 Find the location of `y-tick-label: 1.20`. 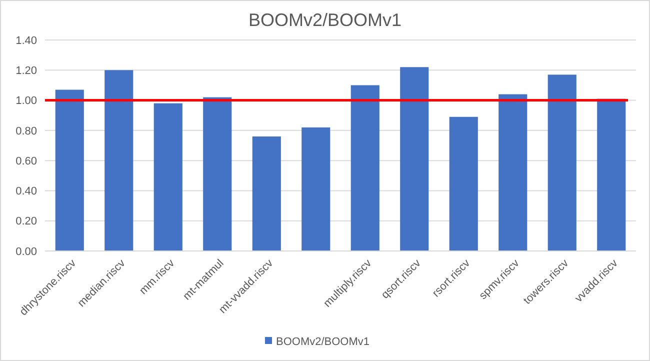

y-tick-label: 1.20 is located at coordinates (26, 70).